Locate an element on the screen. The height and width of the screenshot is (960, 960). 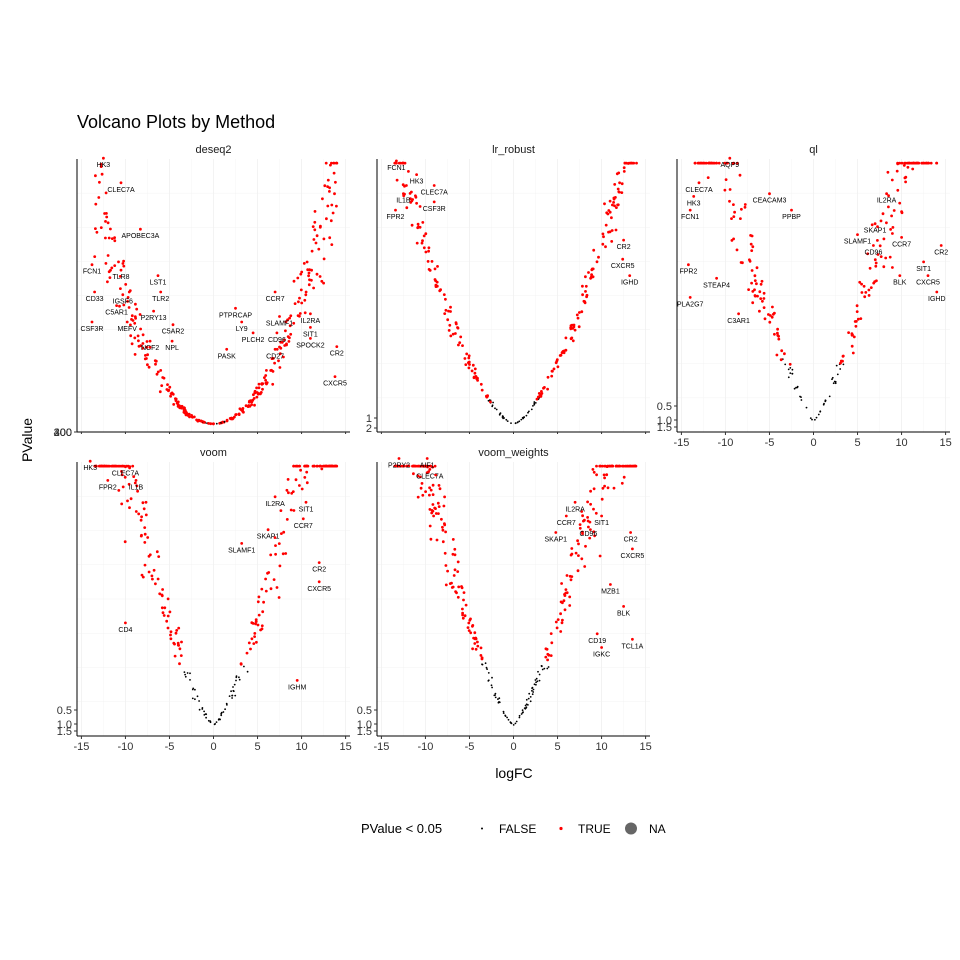
legend-title: PValue < 0.05 is located at coordinates (401, 828).